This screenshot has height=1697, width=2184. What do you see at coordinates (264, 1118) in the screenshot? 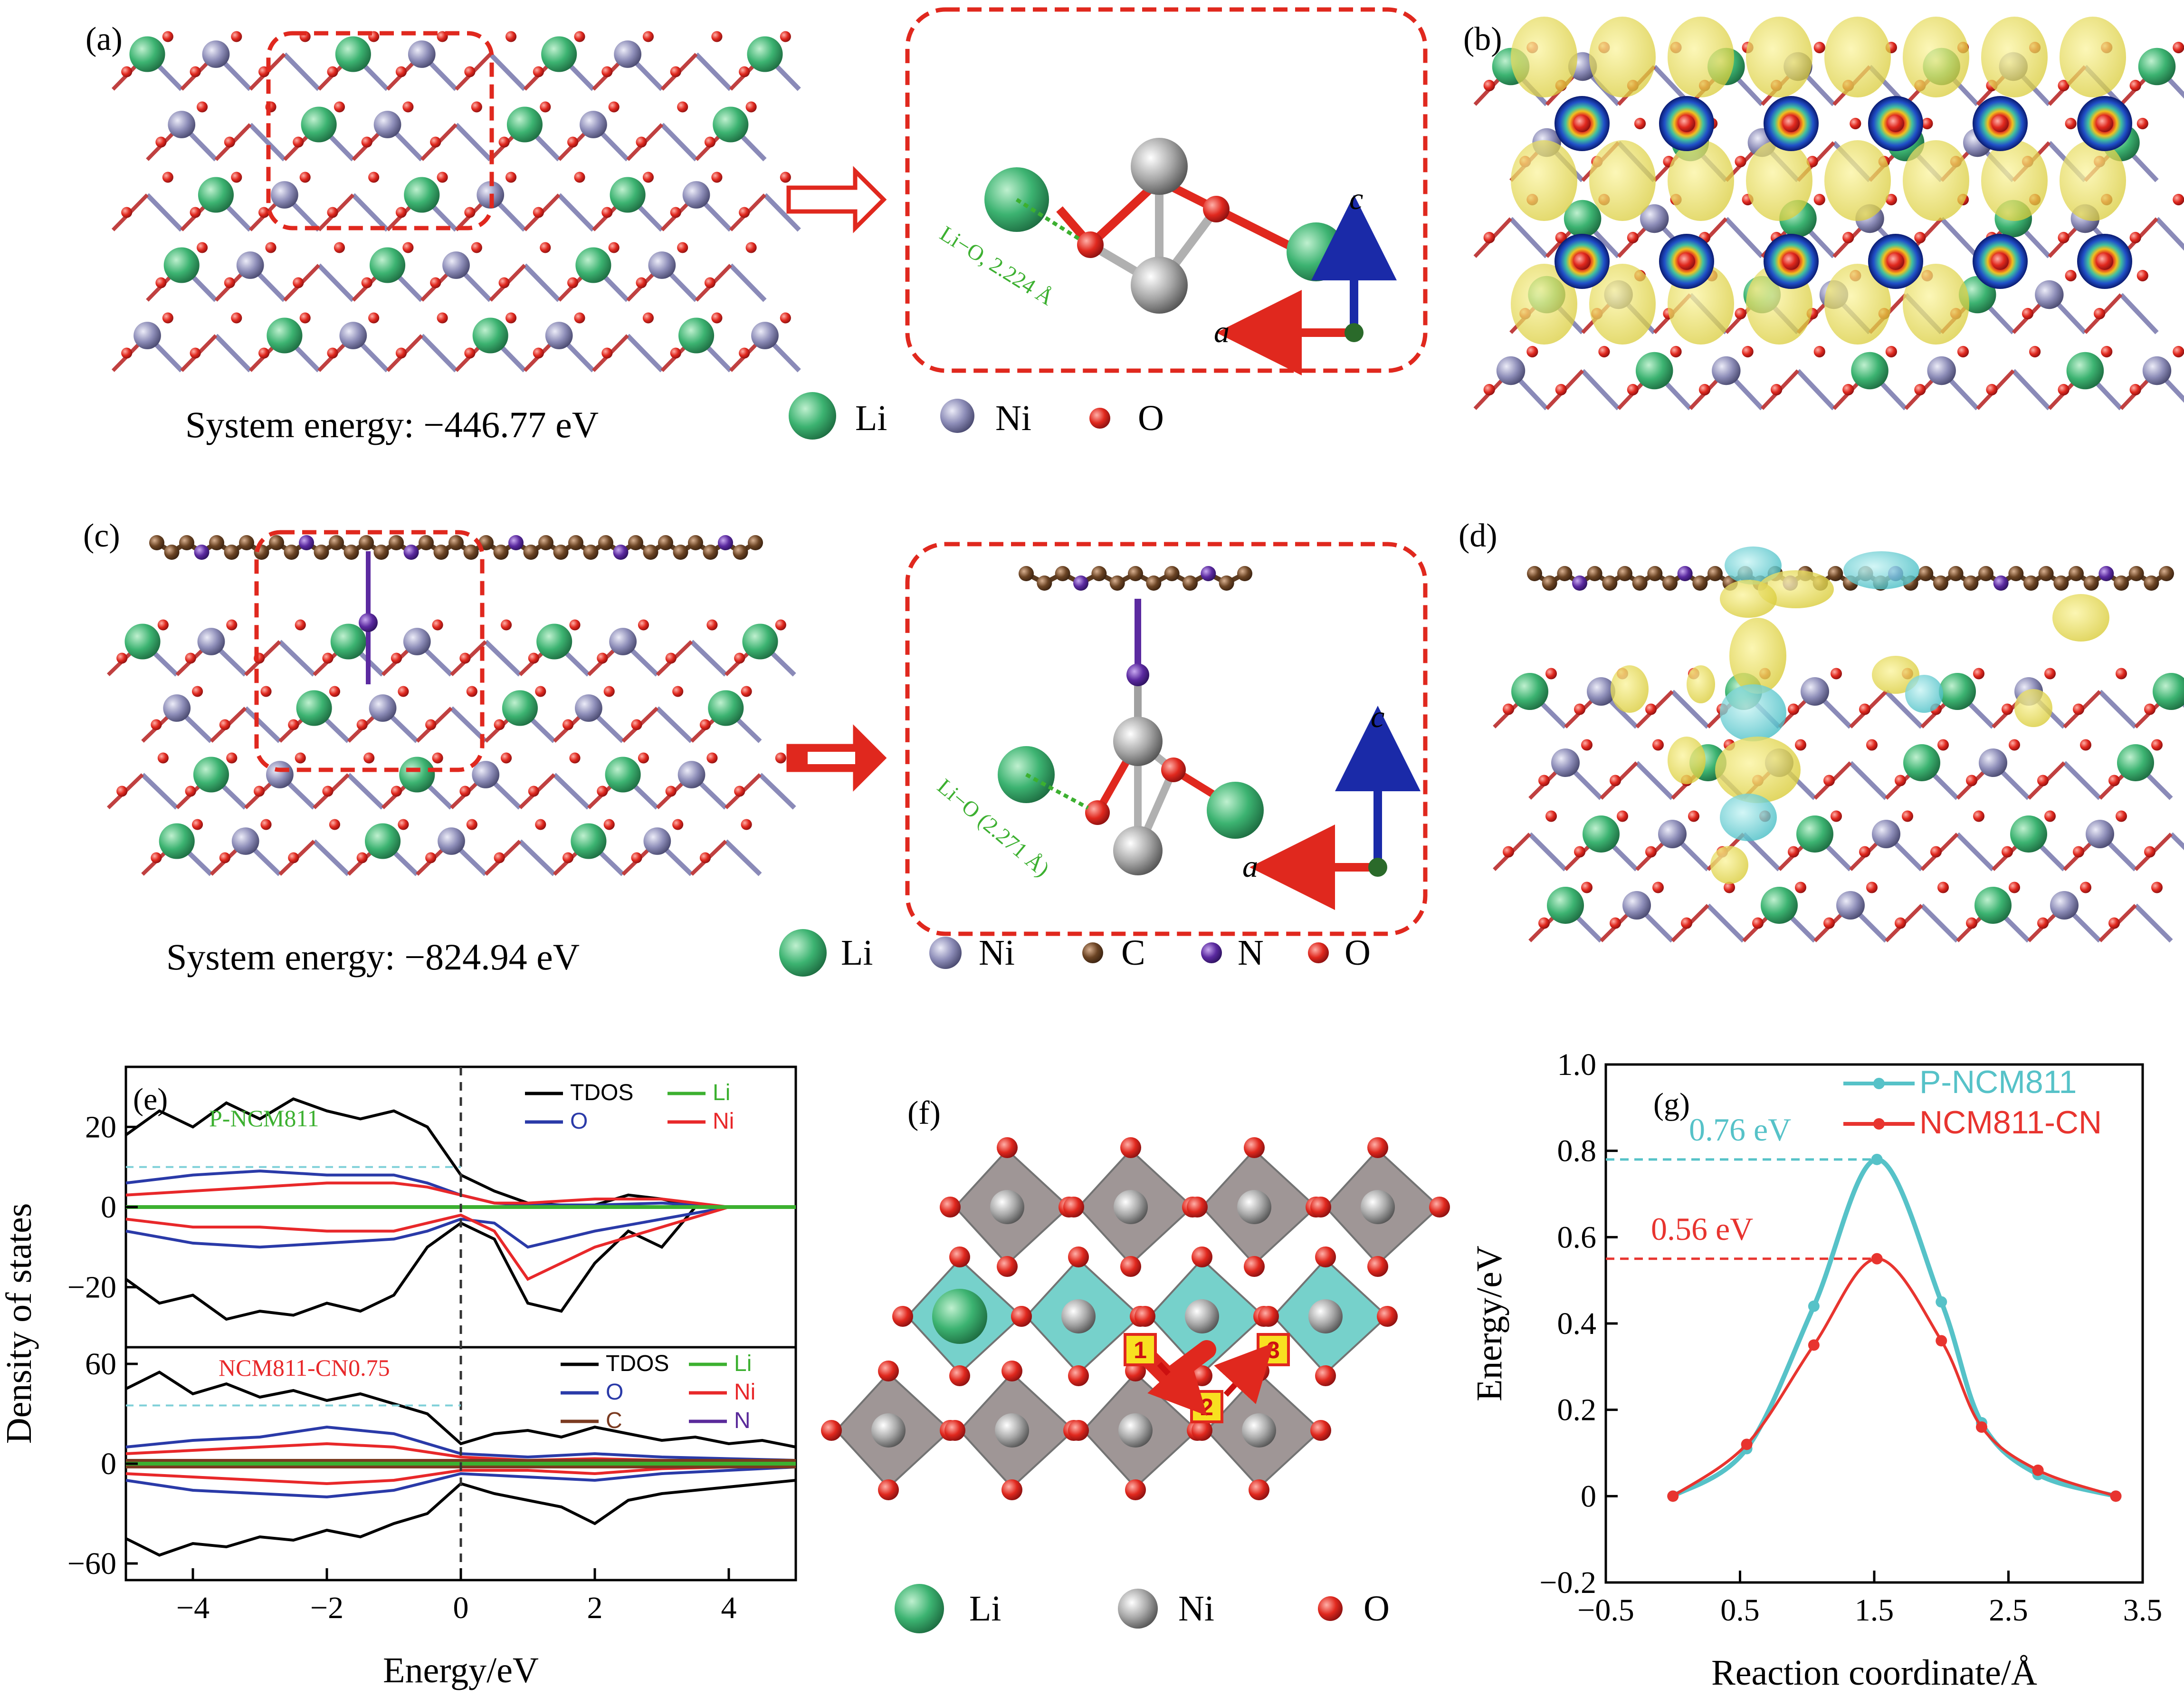
I see `dos-top-title: P-NCM811` at bounding box center [264, 1118].